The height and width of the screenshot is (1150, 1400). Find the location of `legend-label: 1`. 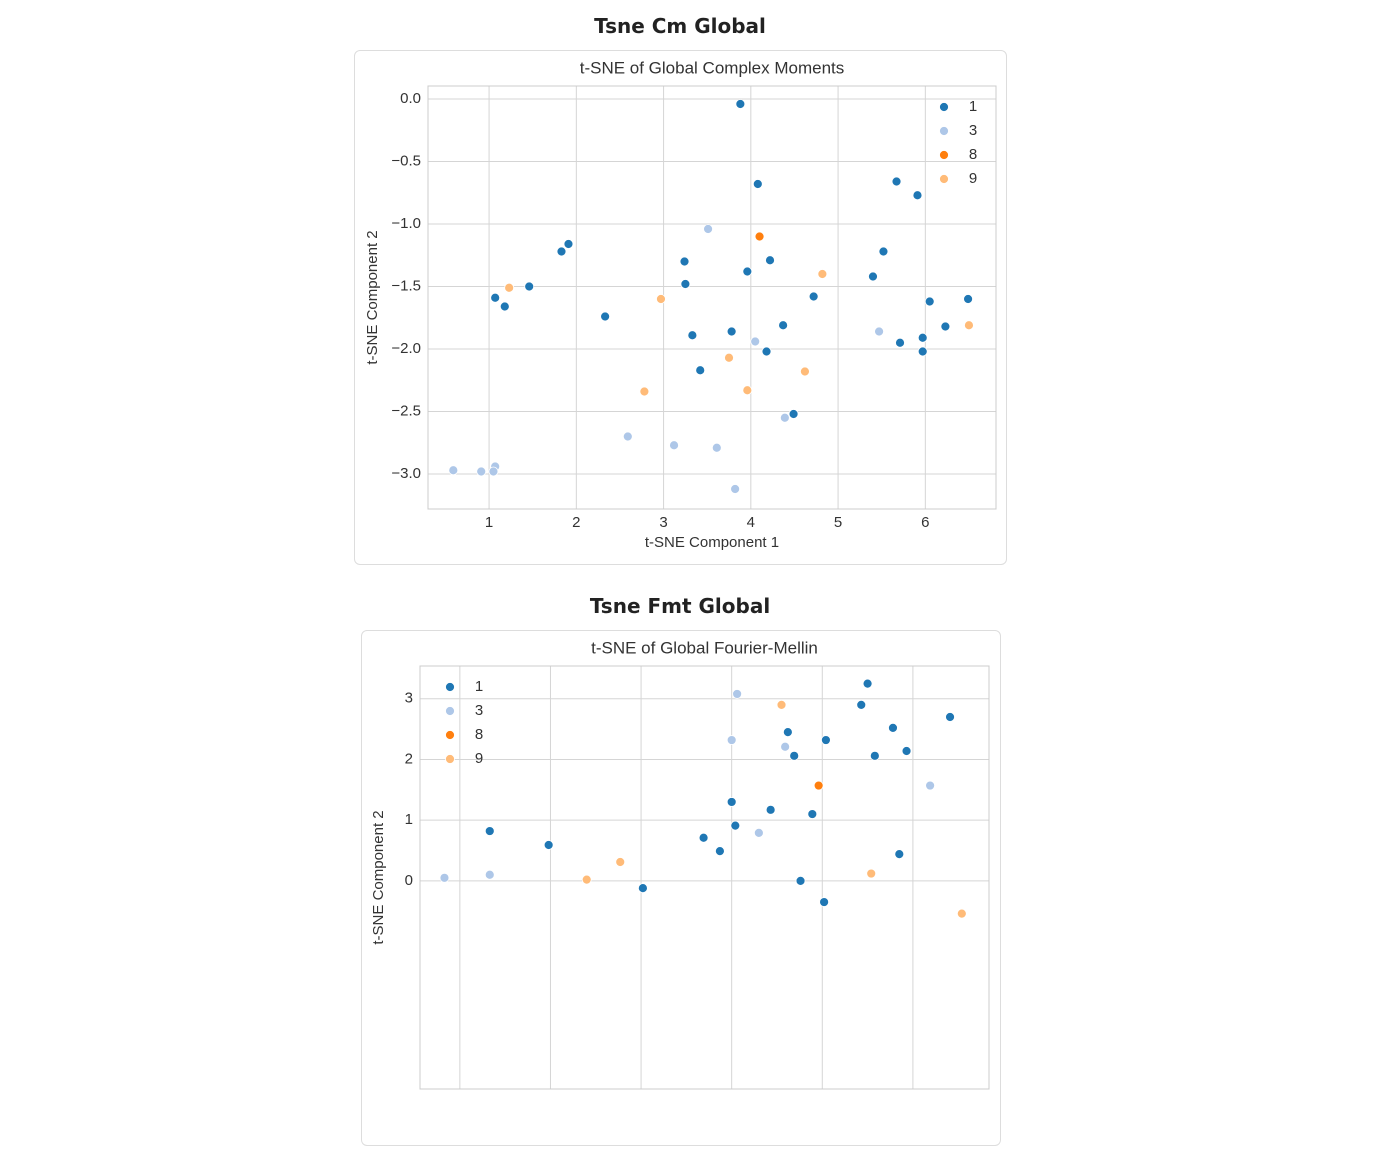

legend-label: 1 is located at coordinates (973, 106).